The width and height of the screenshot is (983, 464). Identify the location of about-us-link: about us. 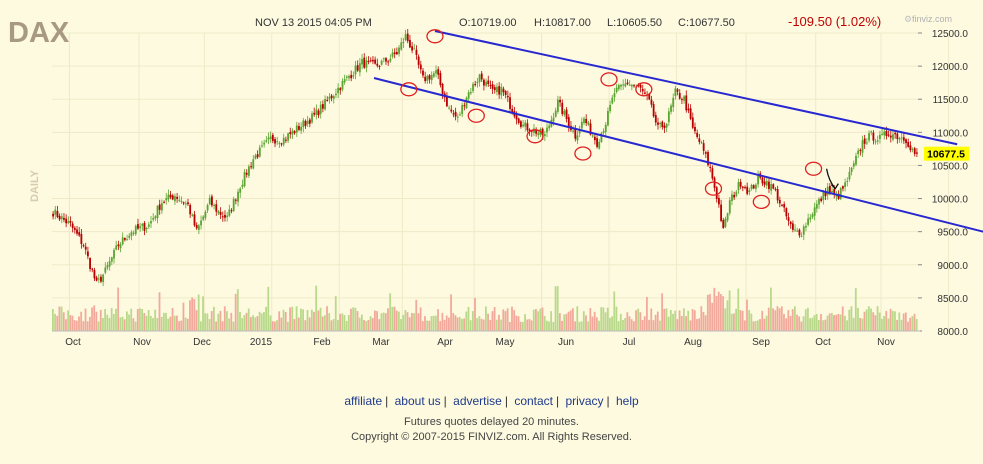
(417, 401).